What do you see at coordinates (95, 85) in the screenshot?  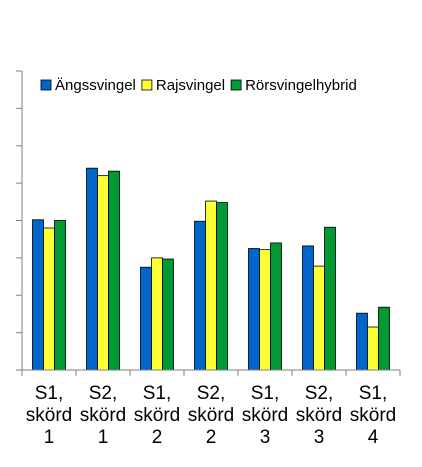 I see `legend-label: Ängssvingel` at bounding box center [95, 85].